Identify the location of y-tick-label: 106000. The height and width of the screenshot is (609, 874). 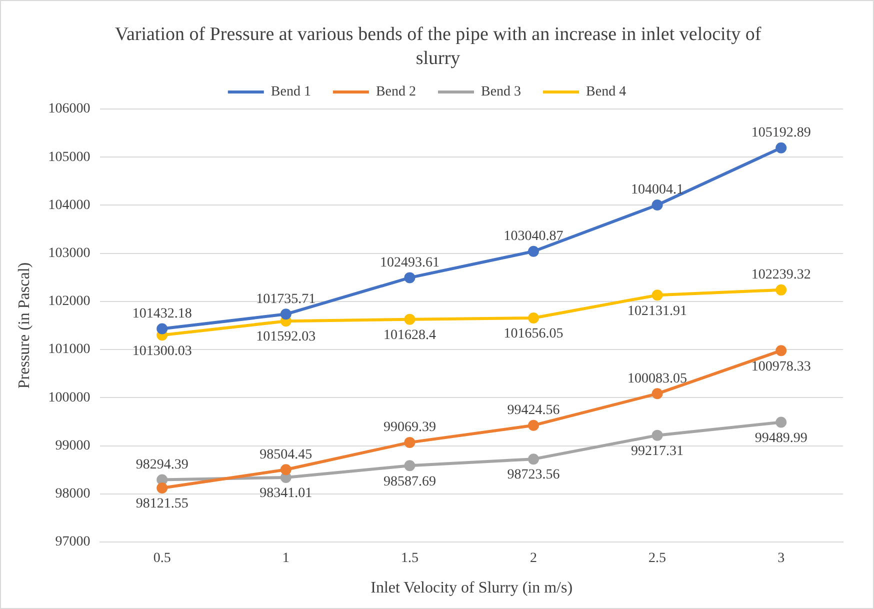
(69, 109).